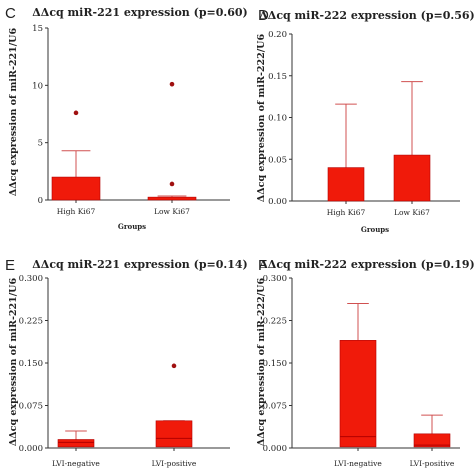 The image size is (474, 474). I want to click on panel-d-letter: D, so click(263, 15).